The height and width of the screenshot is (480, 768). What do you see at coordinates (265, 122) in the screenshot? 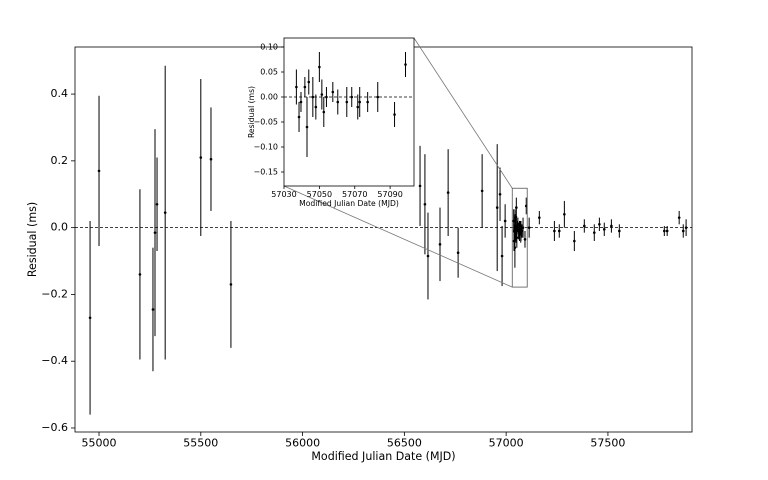
I see `y-tick-label: −0.05` at bounding box center [265, 122].